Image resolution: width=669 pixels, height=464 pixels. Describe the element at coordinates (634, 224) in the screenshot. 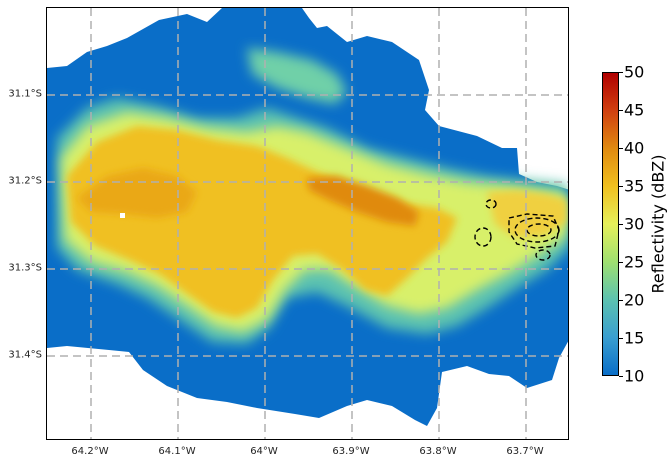

I see `colorbar-tick-label: 30` at that location.